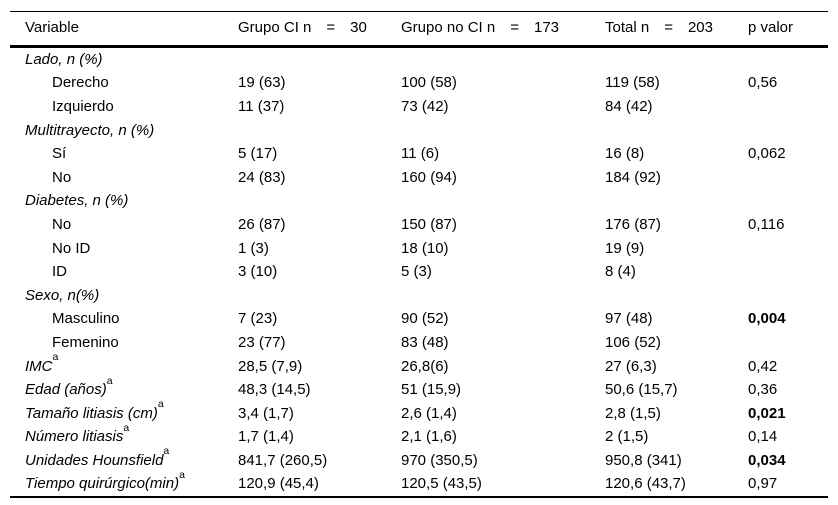 This screenshot has width=838, height=505. What do you see at coordinates (763, 83) in the screenshot?
I see `p-value: 0,56` at bounding box center [763, 83].